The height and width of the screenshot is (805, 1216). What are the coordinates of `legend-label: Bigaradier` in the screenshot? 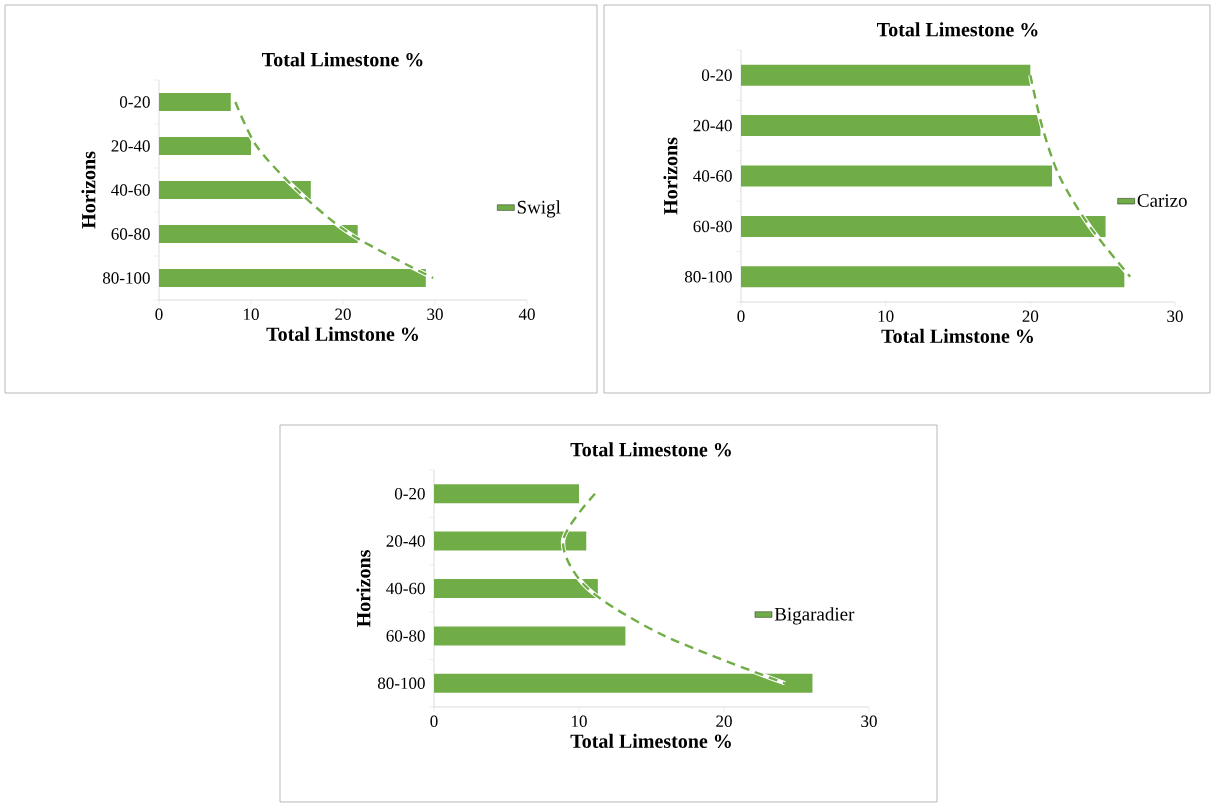 It's located at (814, 616).